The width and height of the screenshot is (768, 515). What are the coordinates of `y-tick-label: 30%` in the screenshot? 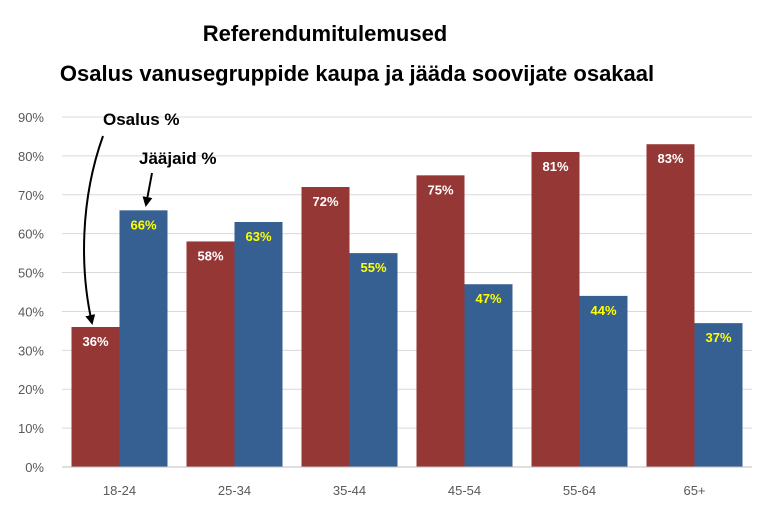 It's located at (31, 350).